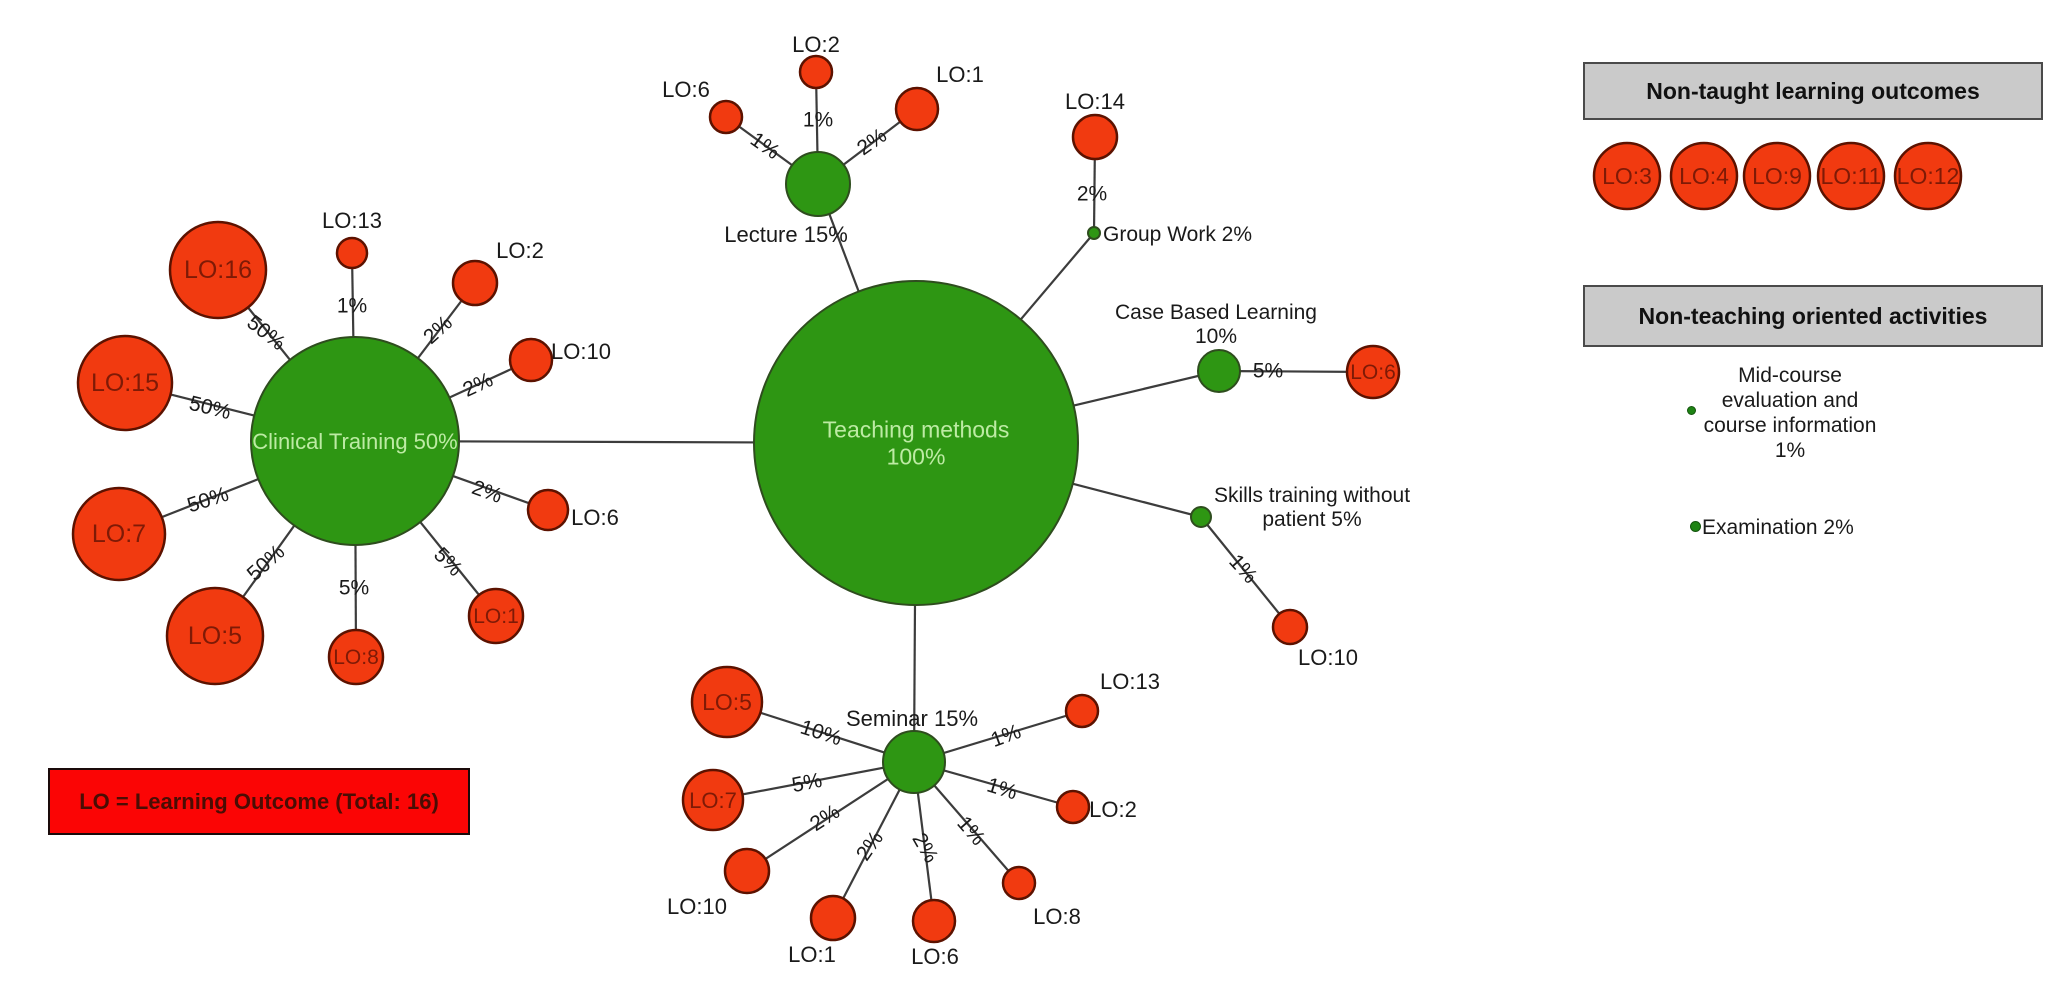  What do you see at coordinates (531, 360) in the screenshot?
I see `node-c_lo10` at bounding box center [531, 360].